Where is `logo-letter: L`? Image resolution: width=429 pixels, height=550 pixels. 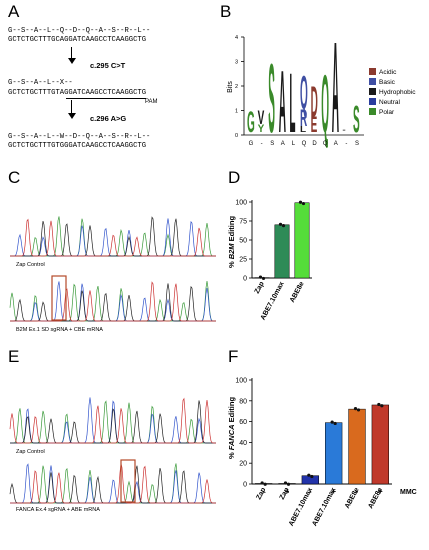
logo-letter: L is located at coordinates (292, 103).